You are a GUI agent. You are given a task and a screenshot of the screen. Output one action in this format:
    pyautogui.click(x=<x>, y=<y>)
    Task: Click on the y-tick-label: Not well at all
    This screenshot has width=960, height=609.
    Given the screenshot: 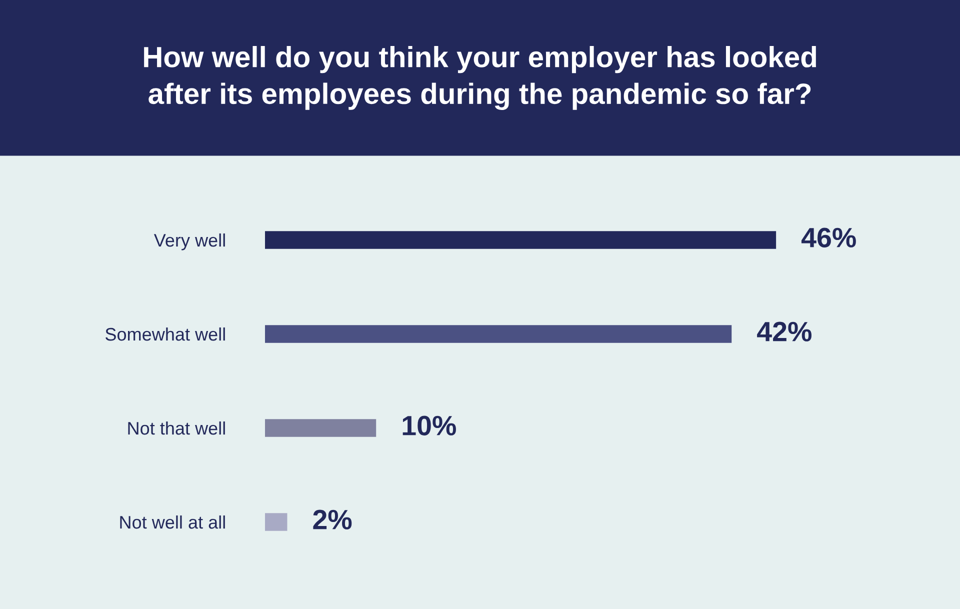 What is the action you would take?
    pyautogui.click(x=172, y=522)
    